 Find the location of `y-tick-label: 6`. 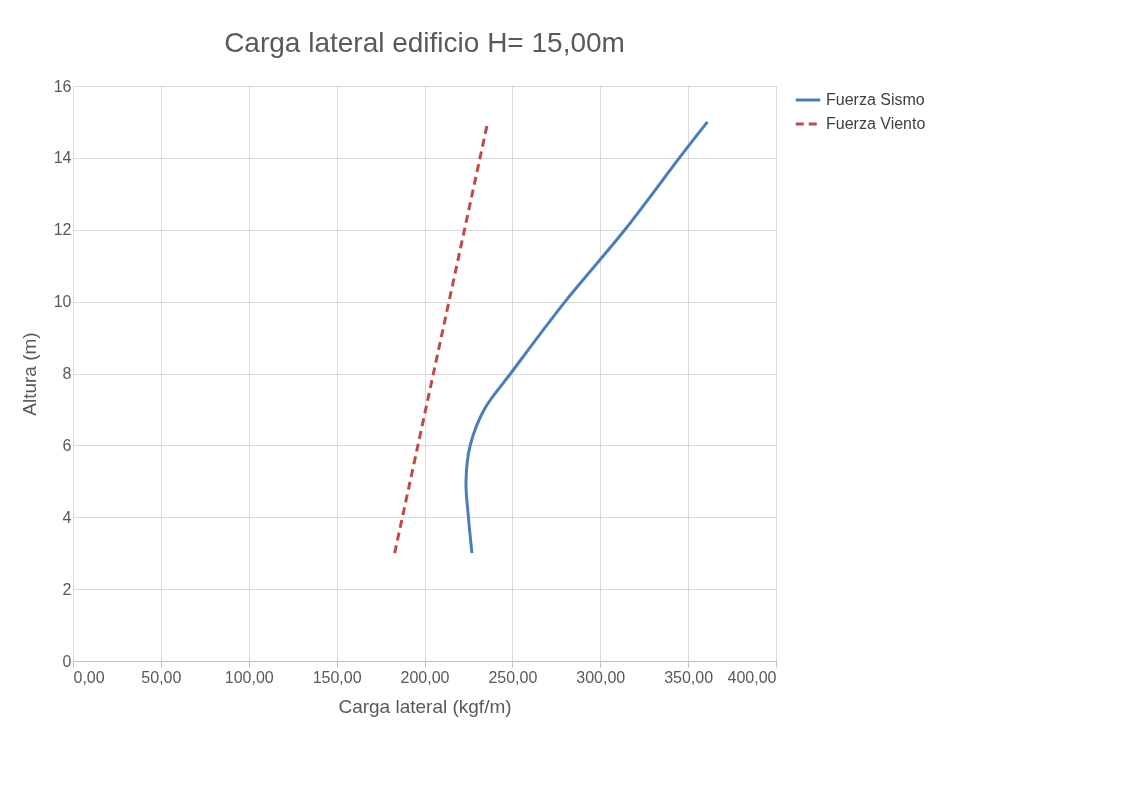

y-tick-label: 6 is located at coordinates (67, 445).